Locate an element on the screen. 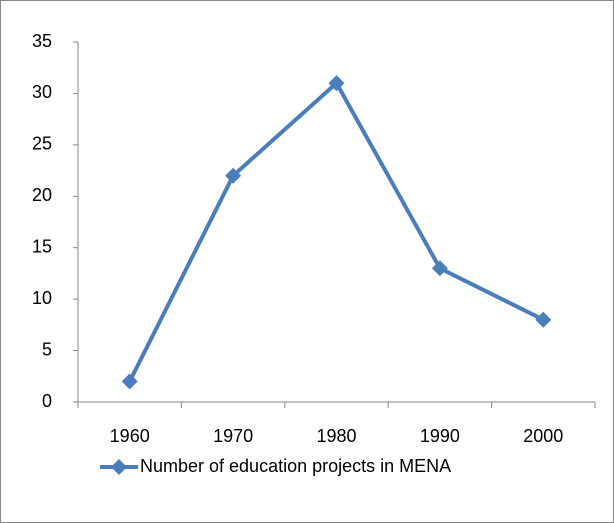 This screenshot has width=614, height=523. y-tick-label: 25 is located at coordinates (42, 144).